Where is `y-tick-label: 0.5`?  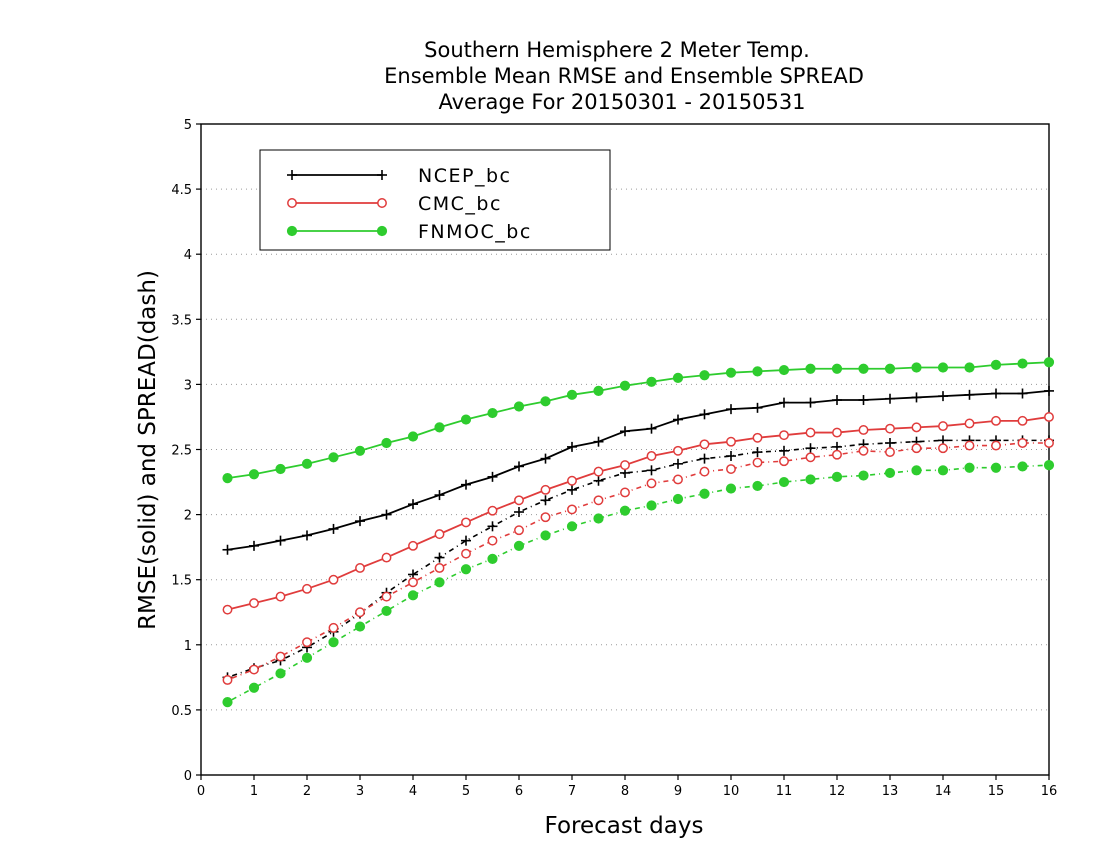
y-tick-label: 0.5 is located at coordinates (181, 711).